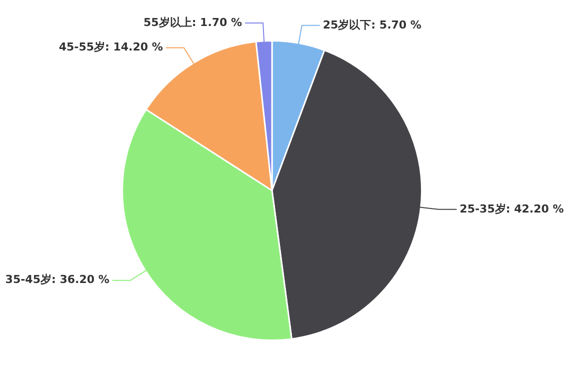  What do you see at coordinates (57, 279) in the screenshot?
I see `slice-label: 35-45岁: 36.20 %` at bounding box center [57, 279].